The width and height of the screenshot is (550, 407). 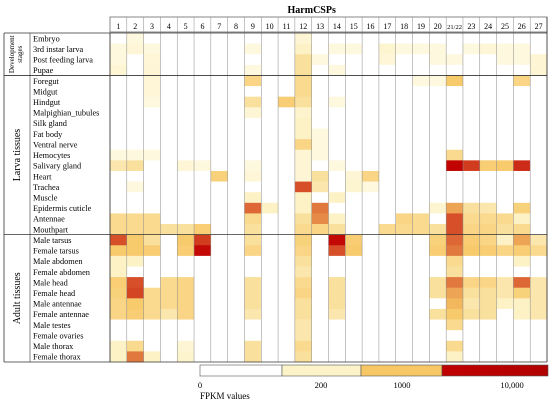 I want to click on legend-tick-label: 0, so click(x=200, y=385).